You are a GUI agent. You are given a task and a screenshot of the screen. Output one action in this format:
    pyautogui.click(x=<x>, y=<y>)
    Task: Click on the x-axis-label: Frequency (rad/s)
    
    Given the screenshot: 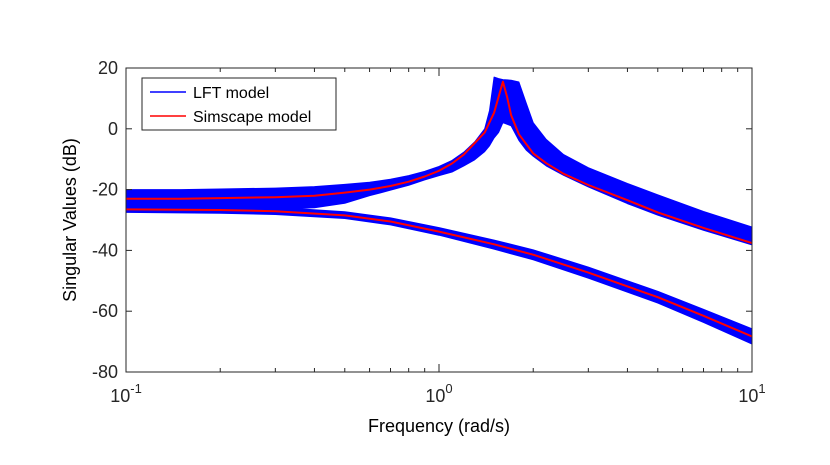 What is the action you would take?
    pyautogui.click(x=439, y=426)
    